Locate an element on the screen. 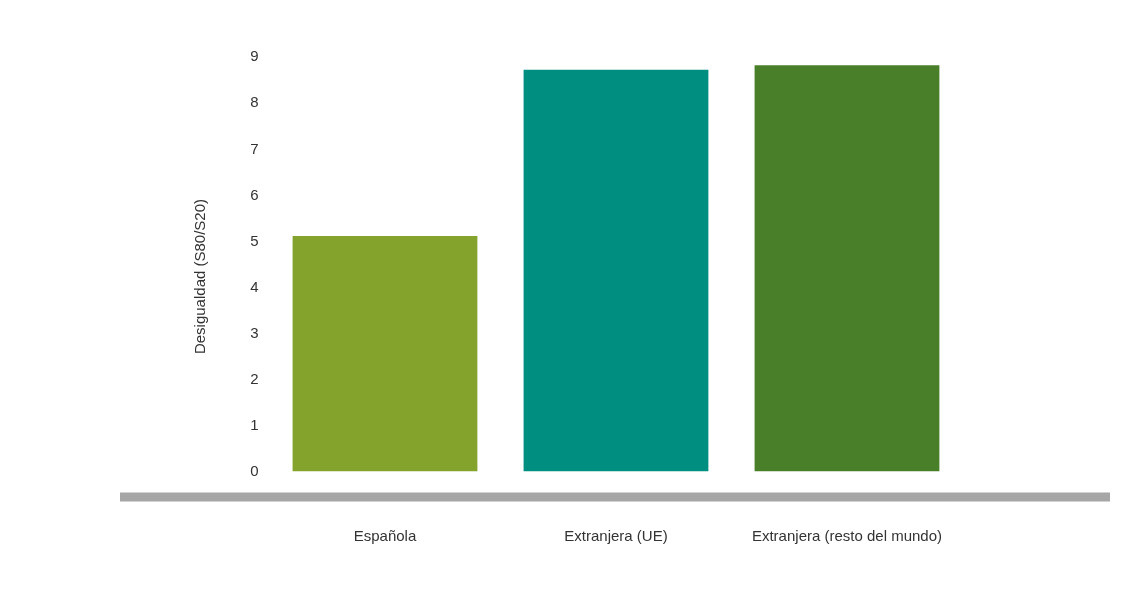 The width and height of the screenshot is (1132, 594). y-axis-title: Desigualdad (S80/S20) is located at coordinates (200, 276).